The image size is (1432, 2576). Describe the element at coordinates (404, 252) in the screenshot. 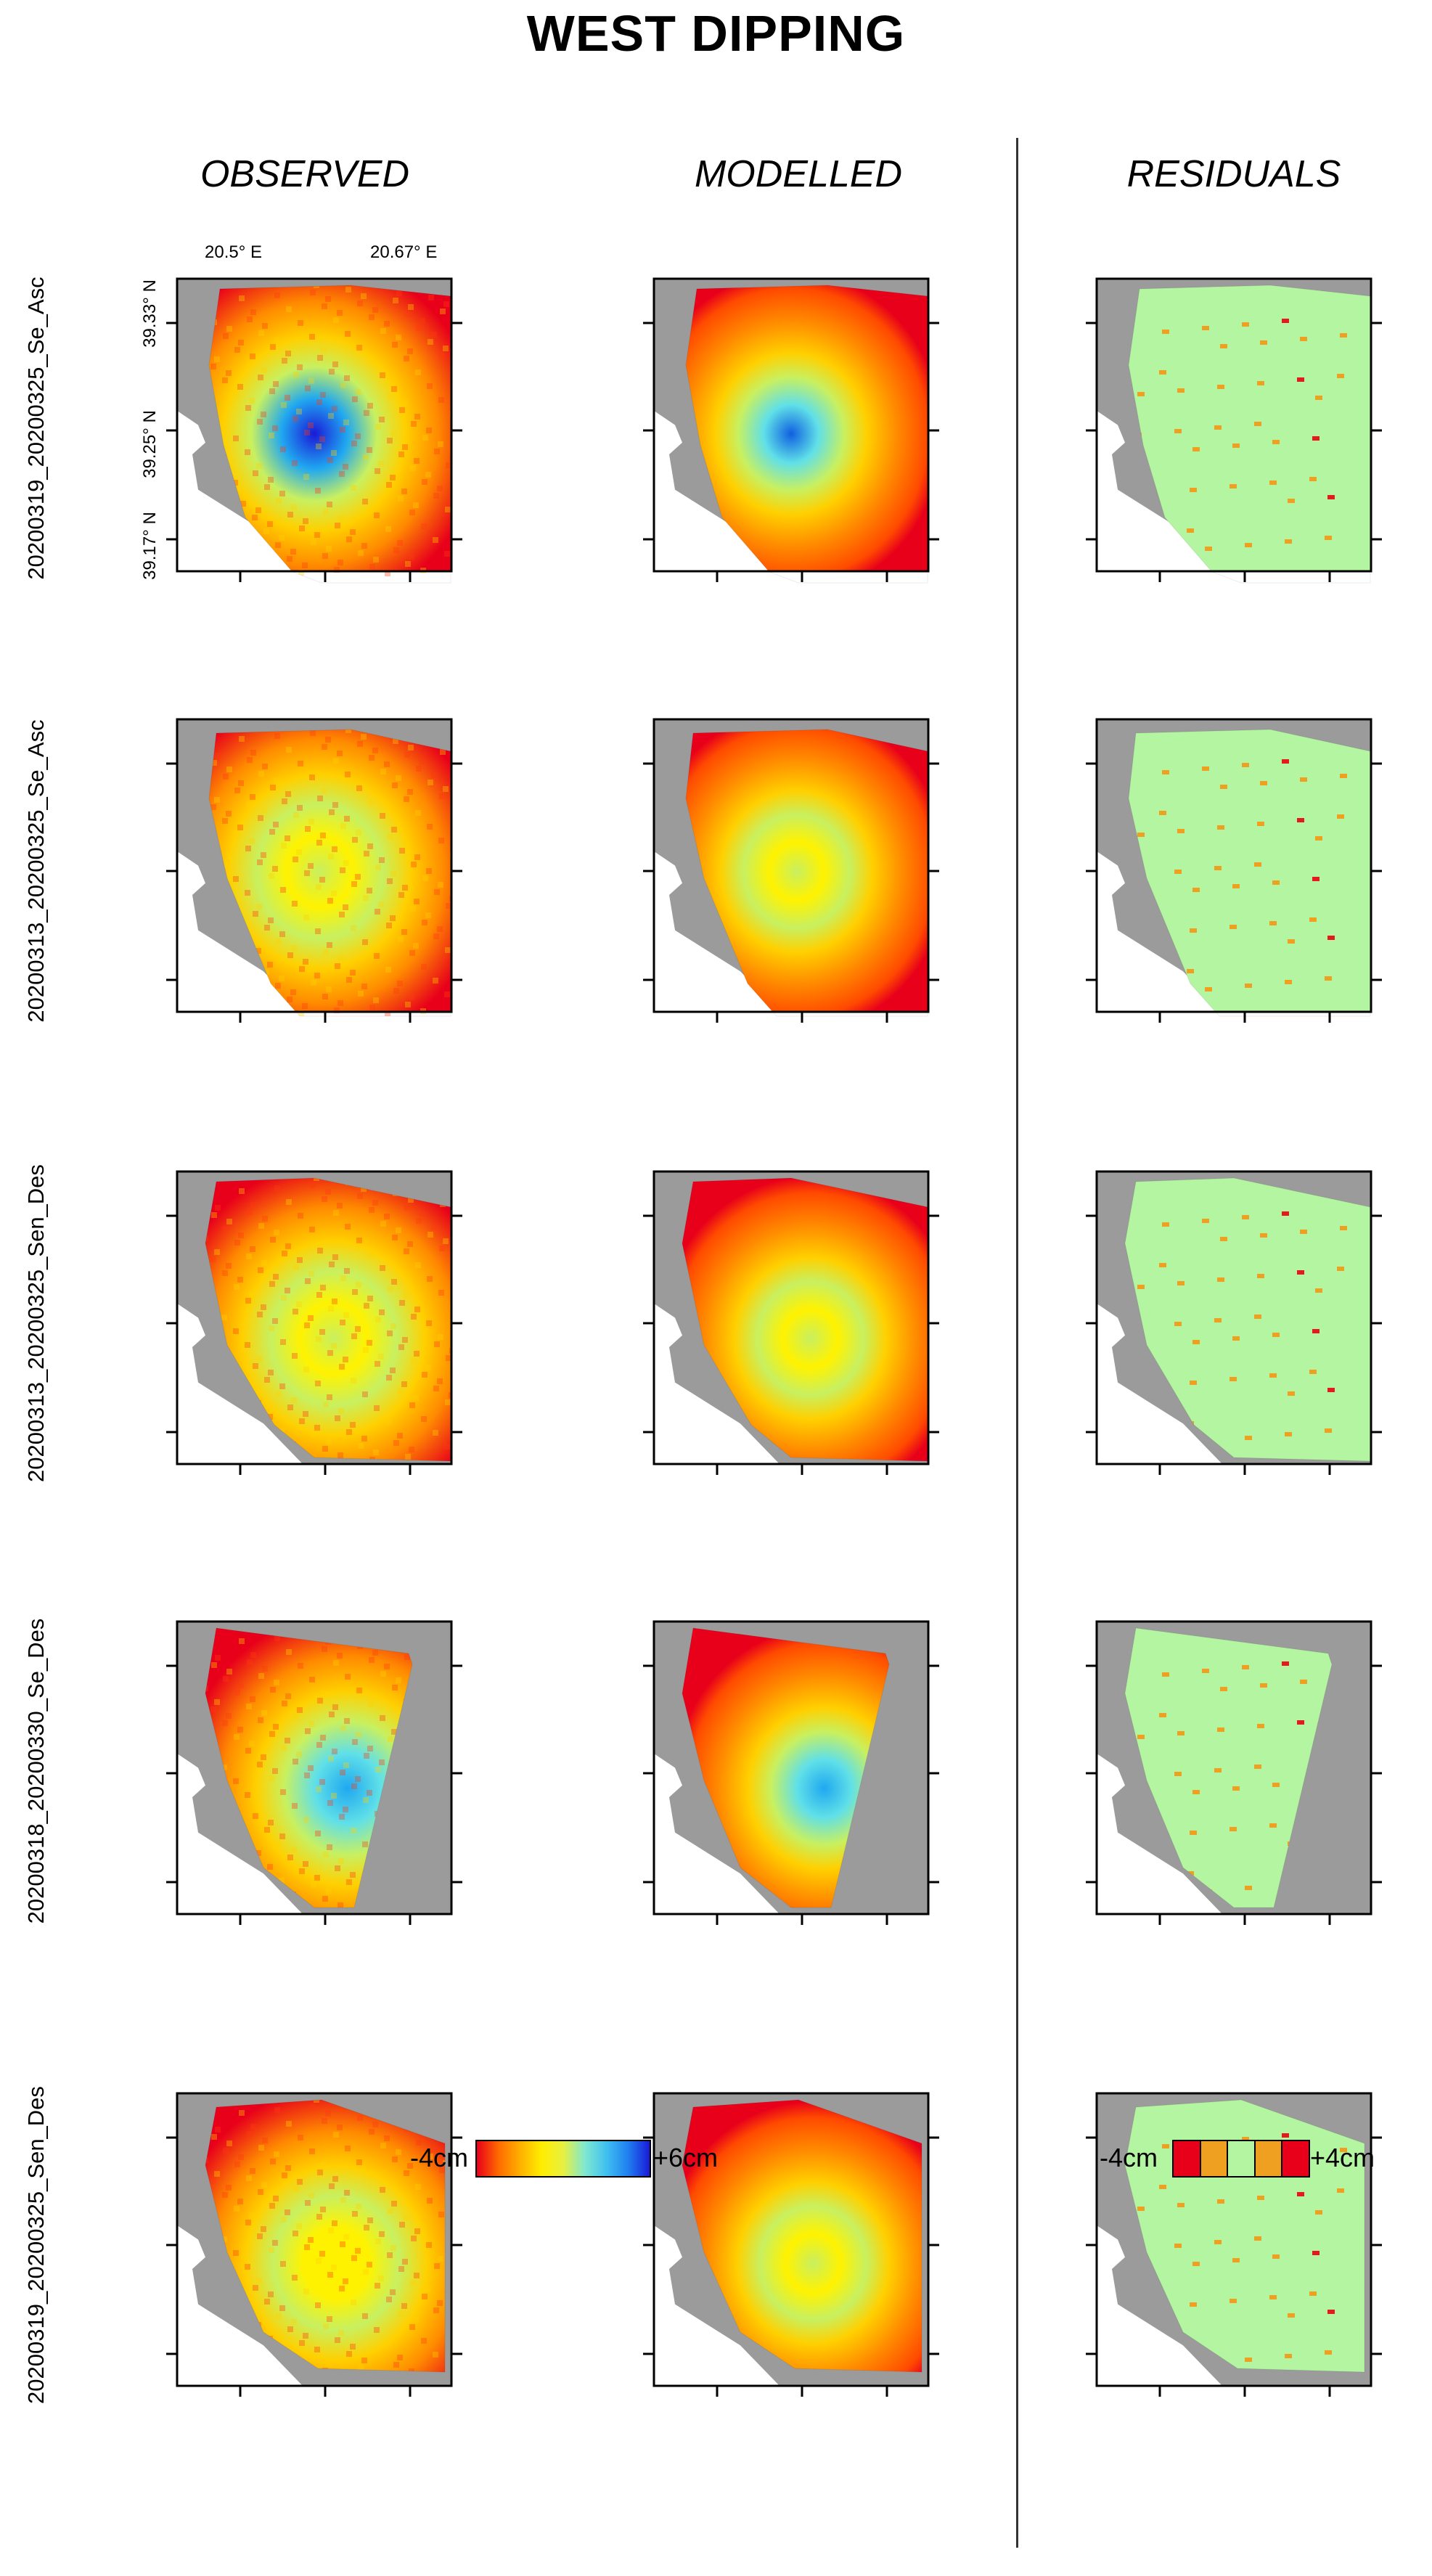

I see `lon-tick-label-2: 20.67° E` at that location.